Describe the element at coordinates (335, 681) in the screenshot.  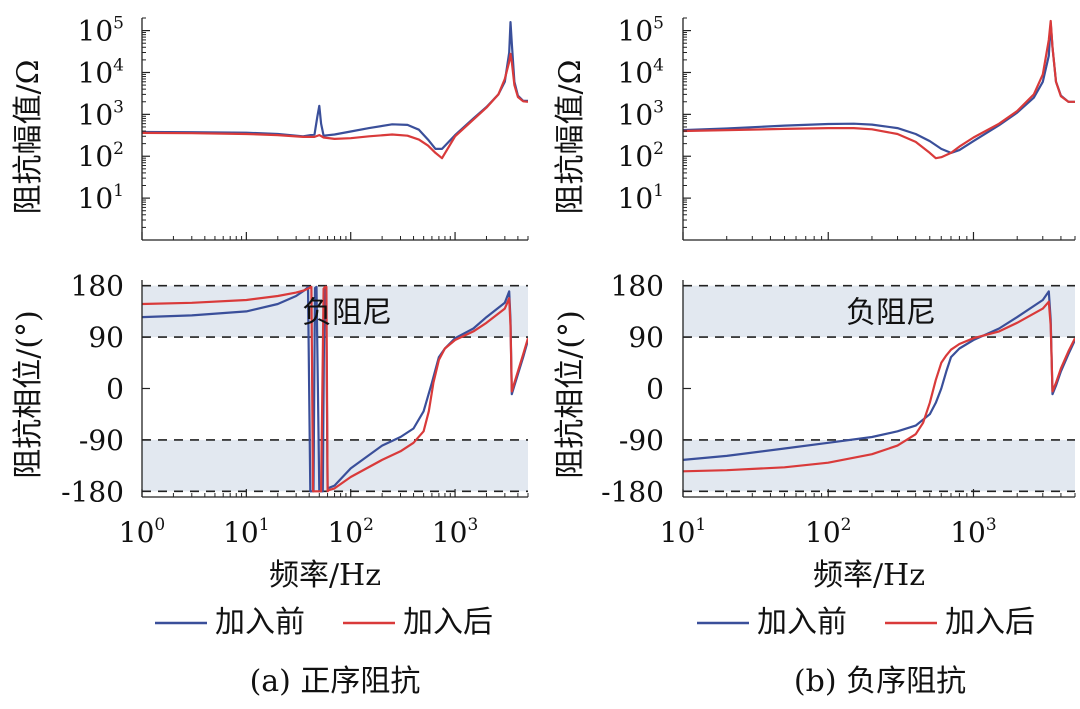
I see `panel-caption: (a) 正序阻抗` at that location.